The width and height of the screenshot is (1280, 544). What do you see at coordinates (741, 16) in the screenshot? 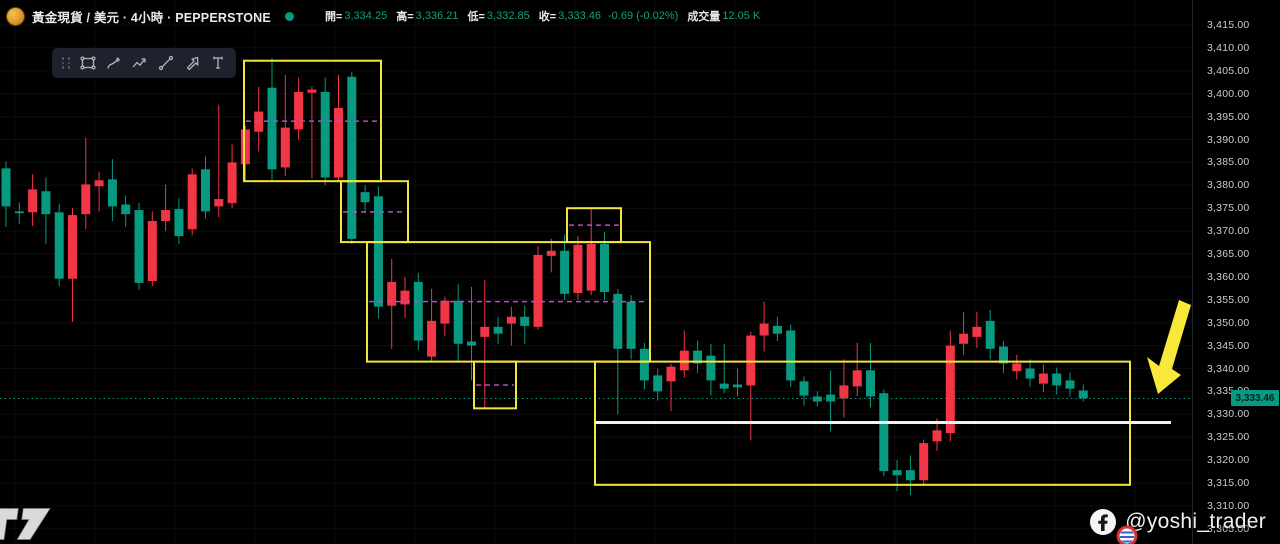
I see `legend-volume-value: 12.05 K` at bounding box center [741, 16].